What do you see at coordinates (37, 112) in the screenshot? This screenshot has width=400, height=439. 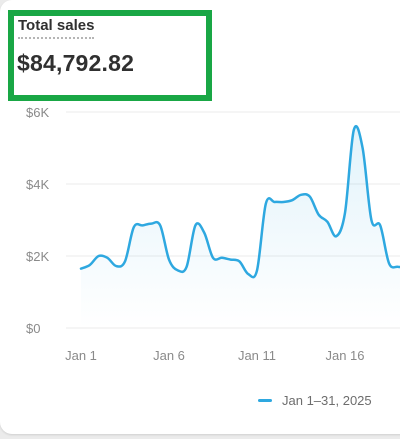 I see `y-tick-label: $6K` at bounding box center [37, 112].